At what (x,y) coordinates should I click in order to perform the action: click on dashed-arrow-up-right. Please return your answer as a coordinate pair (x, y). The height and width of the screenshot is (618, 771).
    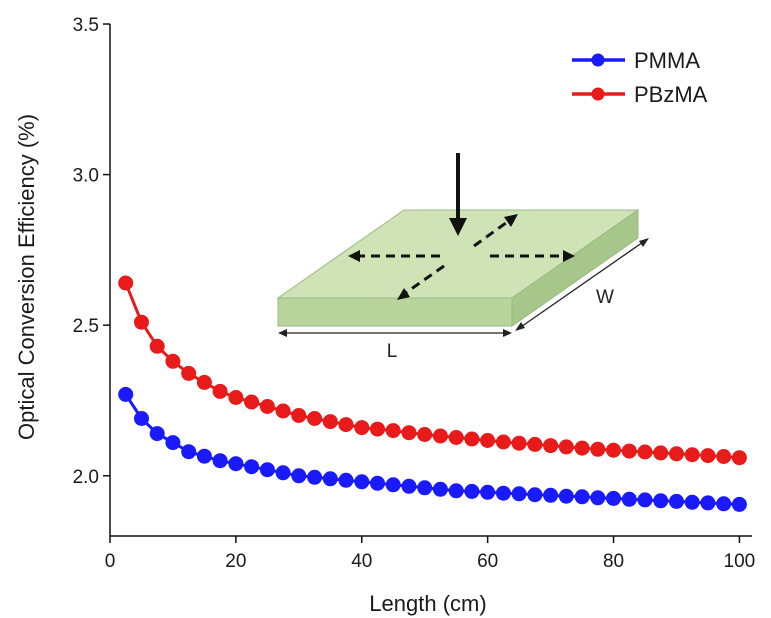
    Looking at the image, I should click on (492, 233).